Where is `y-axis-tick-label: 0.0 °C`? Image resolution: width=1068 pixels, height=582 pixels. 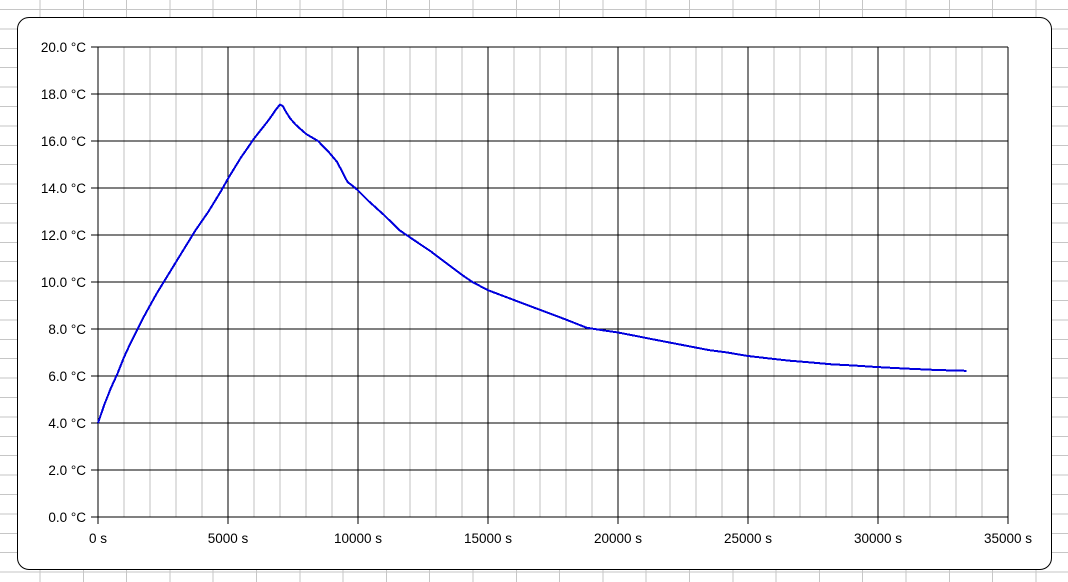 y-axis-tick-label: 0.0 °C is located at coordinates (67, 517).